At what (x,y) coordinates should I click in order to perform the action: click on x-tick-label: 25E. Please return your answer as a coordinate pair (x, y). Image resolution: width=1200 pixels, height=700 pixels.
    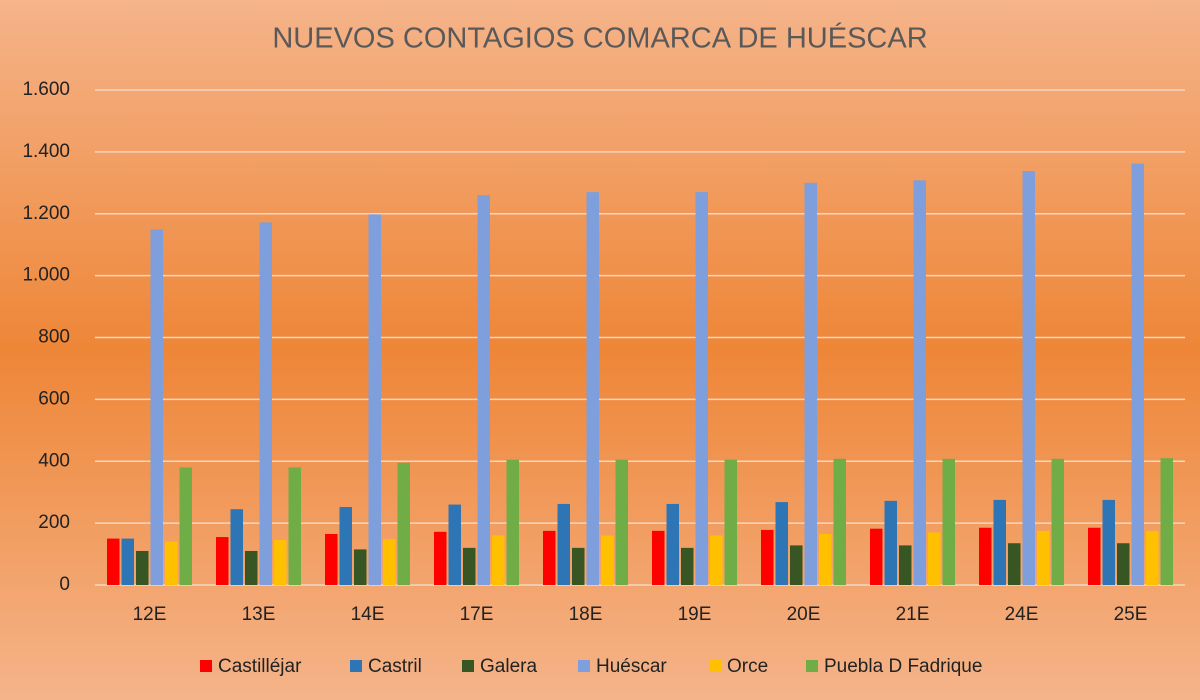
    Looking at the image, I should click on (1131, 614).